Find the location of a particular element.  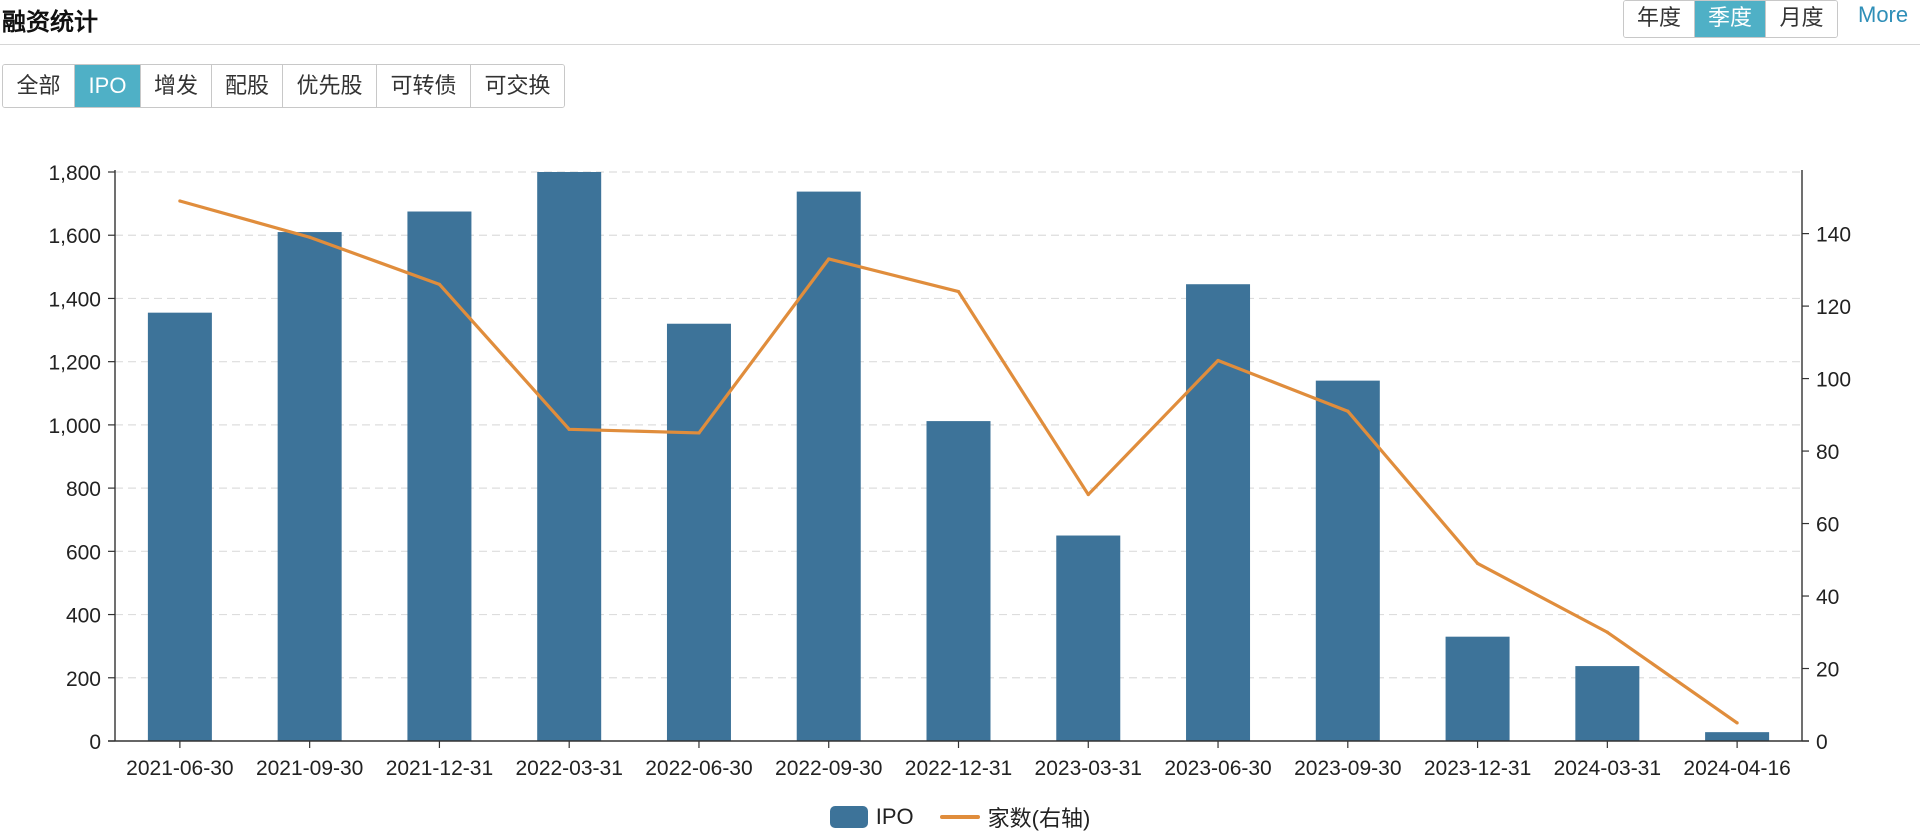

right-axis-tick-label: 0 is located at coordinates (1822, 742).